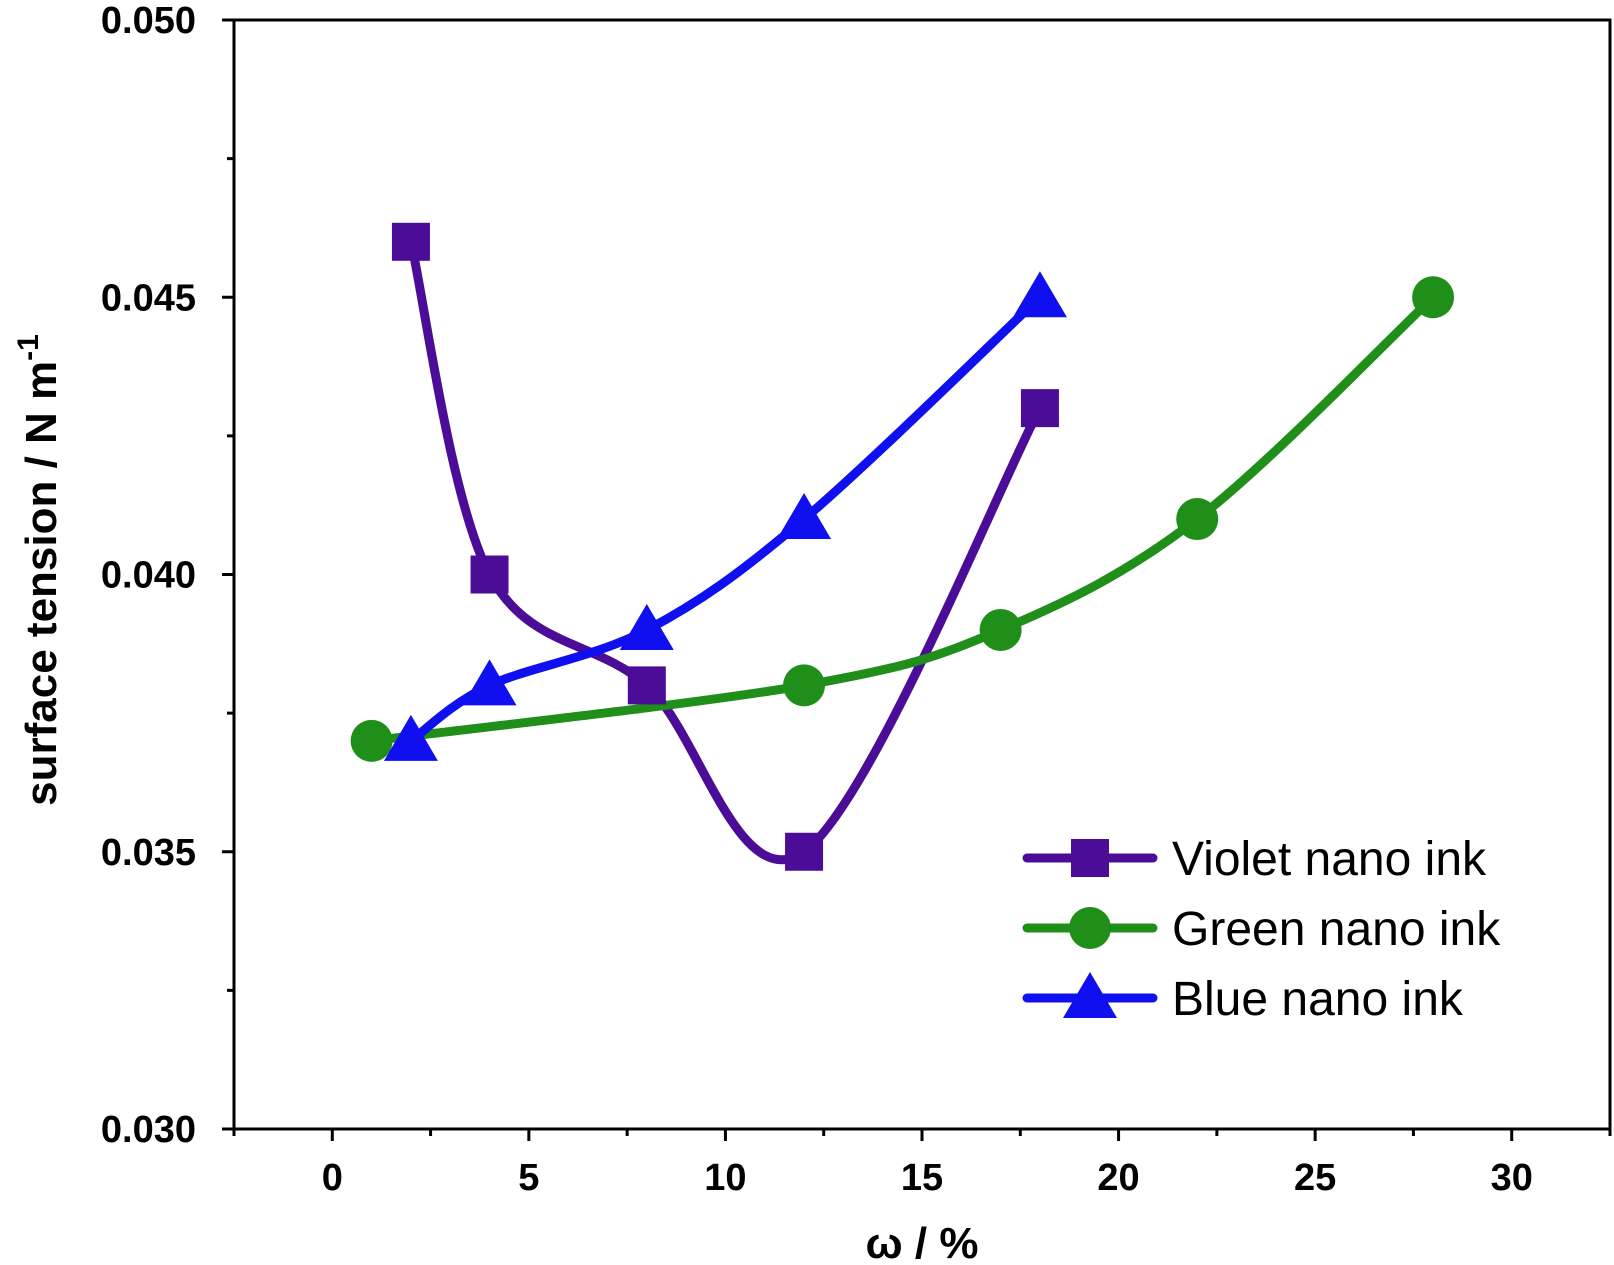 Image resolution: width=1614 pixels, height=1265 pixels. What do you see at coordinates (1318, 999) in the screenshot?
I see `legend-label-blue: Blue nano ink` at bounding box center [1318, 999].